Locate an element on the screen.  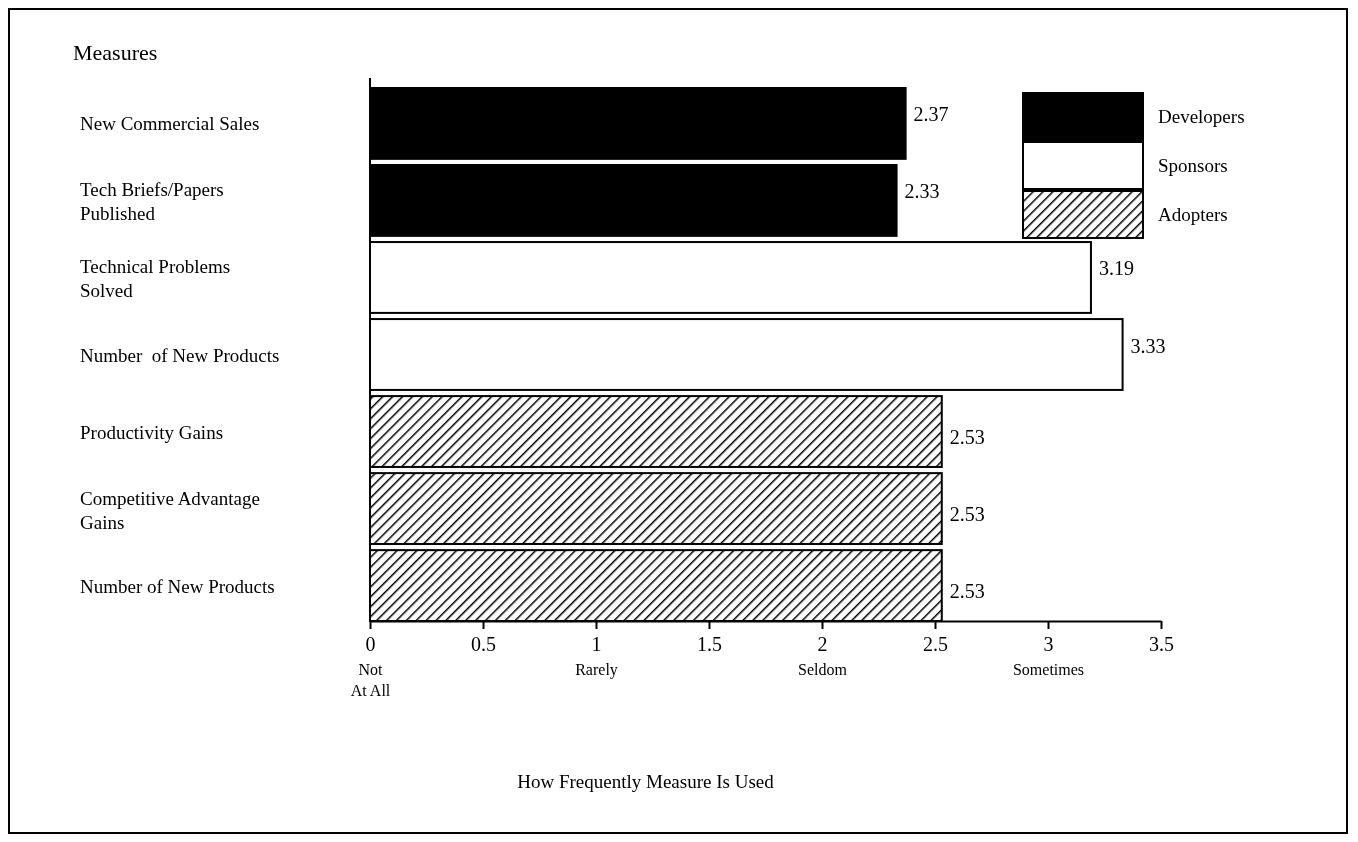
y-tick-label: New Commercial Sales is located at coordinates (170, 124).